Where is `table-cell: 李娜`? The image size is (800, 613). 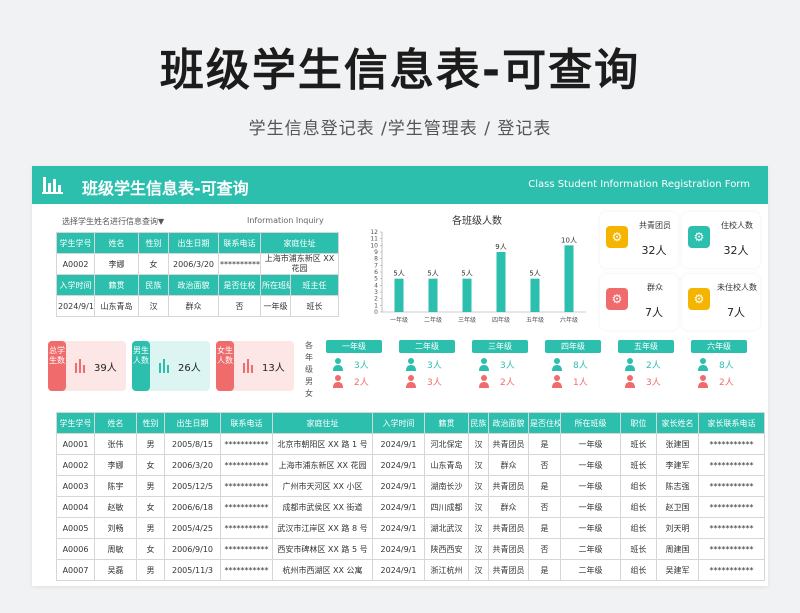
table-cell: 李娜 is located at coordinates (115, 465).